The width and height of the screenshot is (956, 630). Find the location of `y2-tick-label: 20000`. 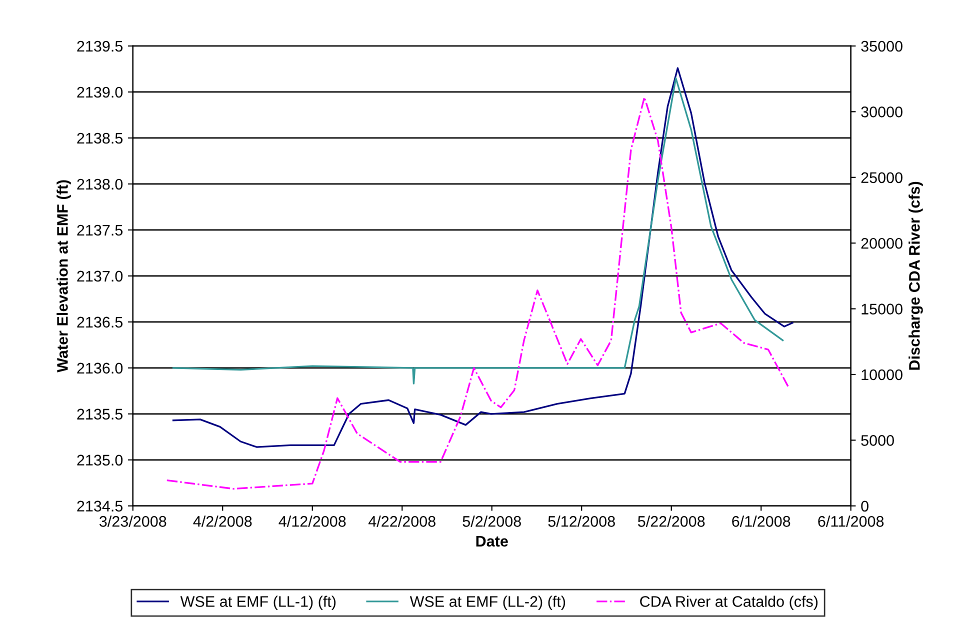

y2-tick-label: 20000 is located at coordinates (881, 243).